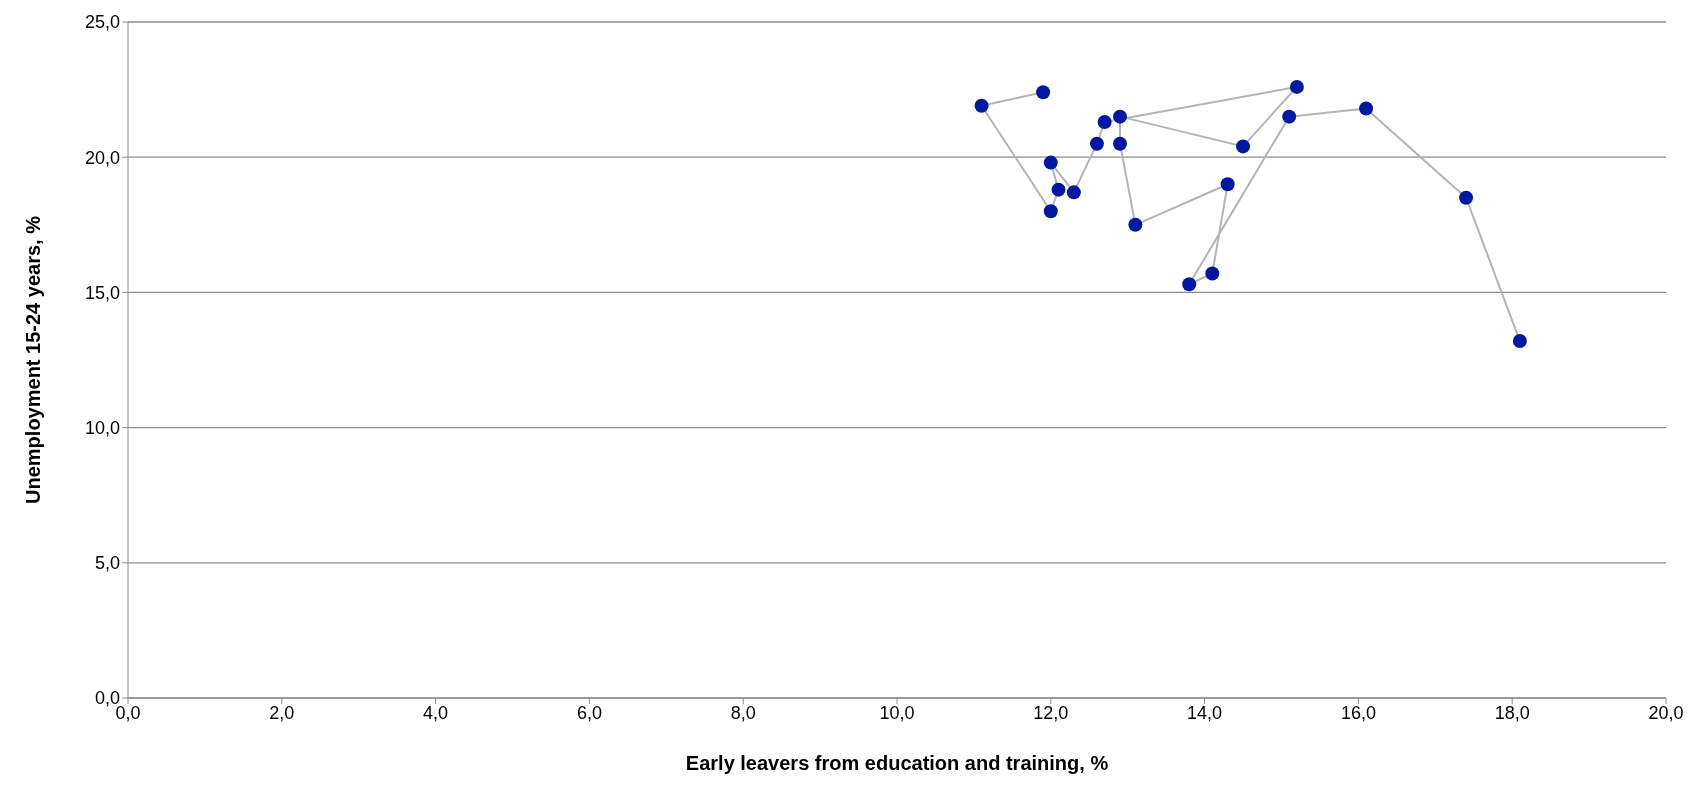 This screenshot has width=1696, height=809. What do you see at coordinates (743, 712) in the screenshot?
I see `x-tick-label: 8,0` at bounding box center [743, 712].